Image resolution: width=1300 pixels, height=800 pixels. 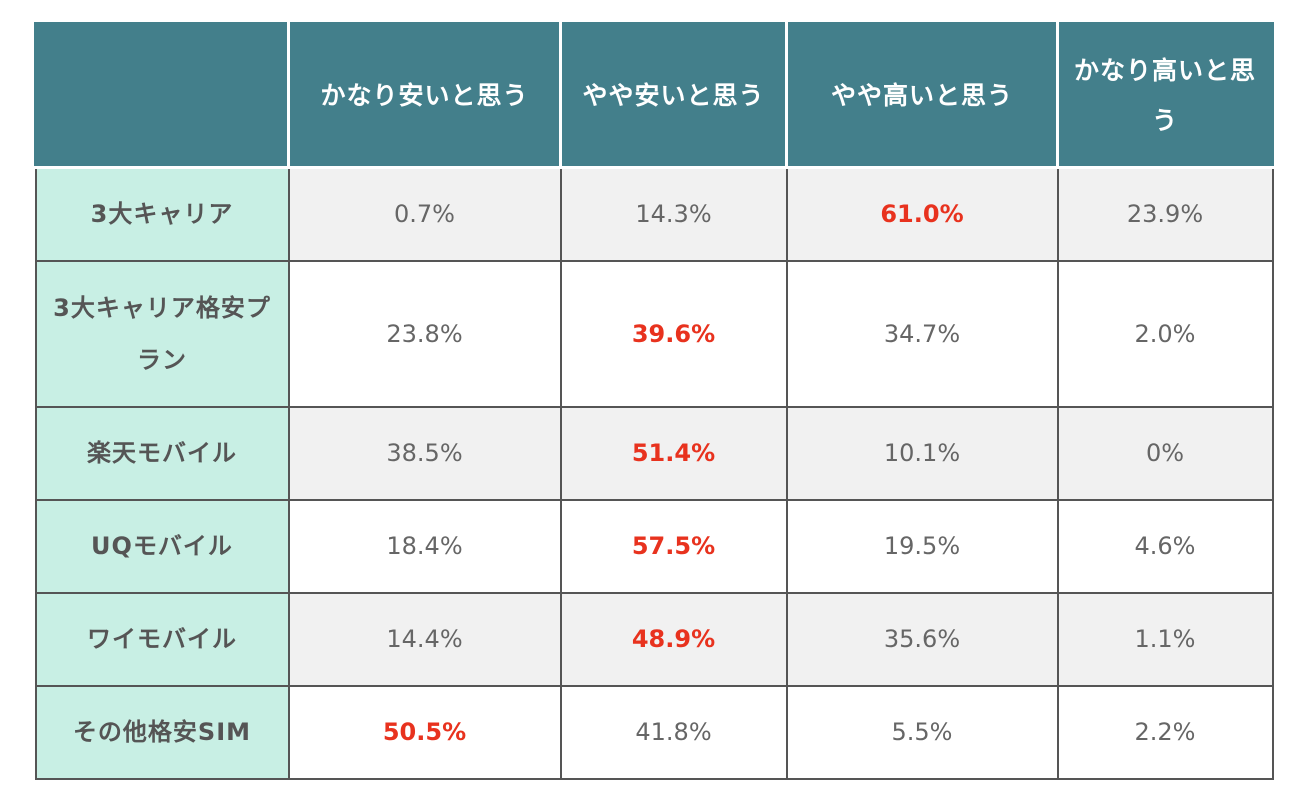 What do you see at coordinates (424, 639) in the screenshot?
I see `table-cell: 14.4%` at bounding box center [424, 639].